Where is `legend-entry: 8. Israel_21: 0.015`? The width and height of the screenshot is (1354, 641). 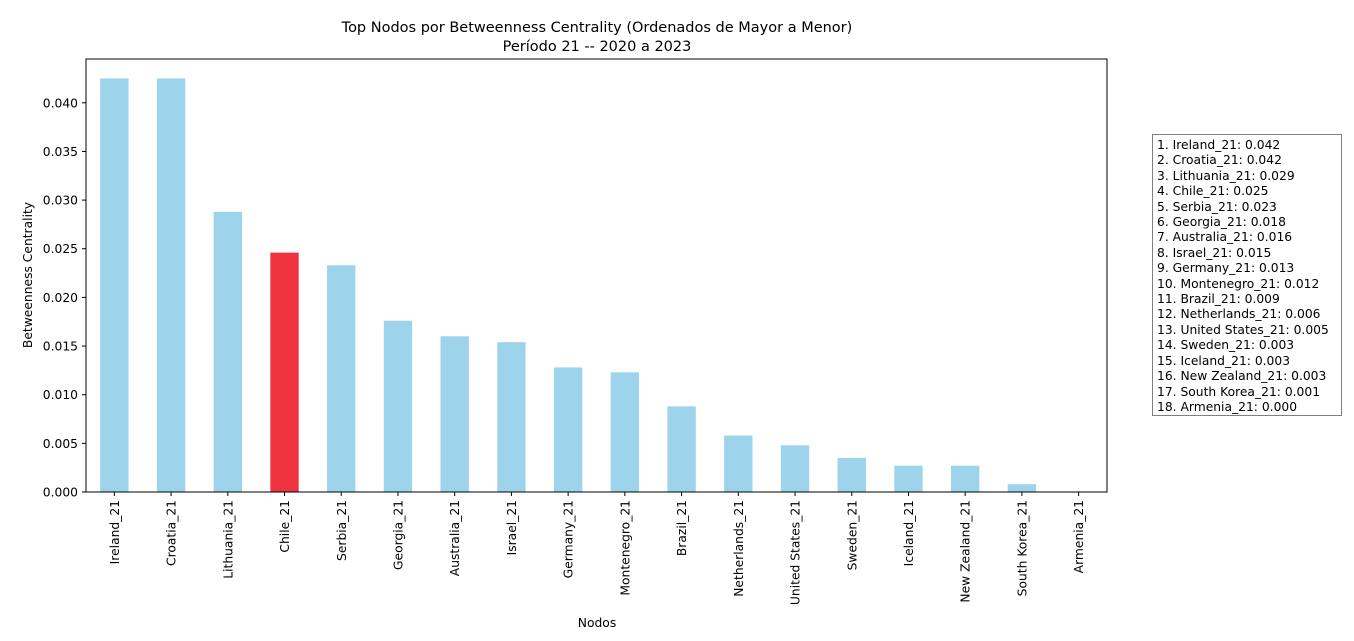 legend-entry: 8. Israel_21: 0.015 is located at coordinates (1249, 253).